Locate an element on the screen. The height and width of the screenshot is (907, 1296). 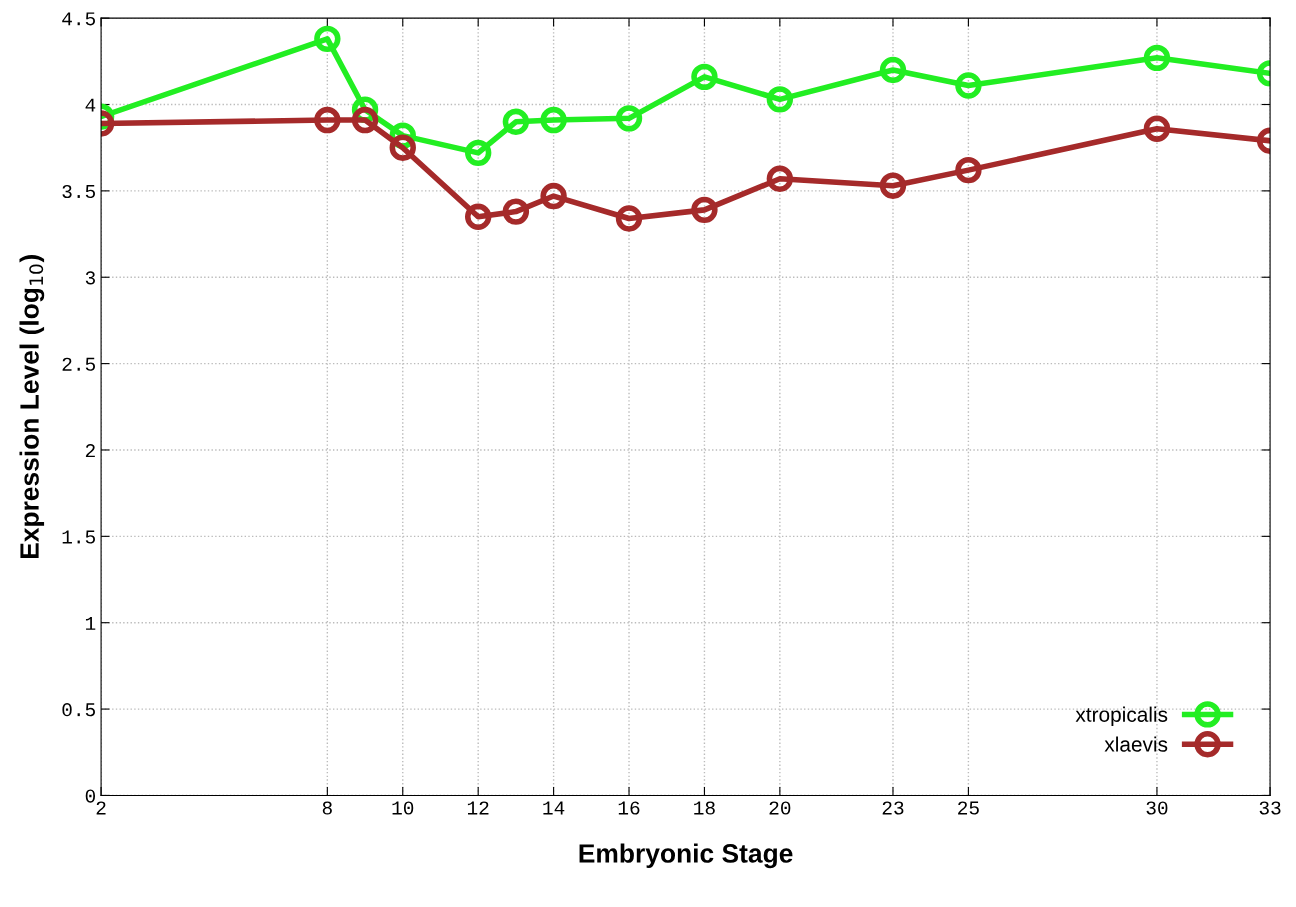
x-tick-label: 16 is located at coordinates (629, 808).